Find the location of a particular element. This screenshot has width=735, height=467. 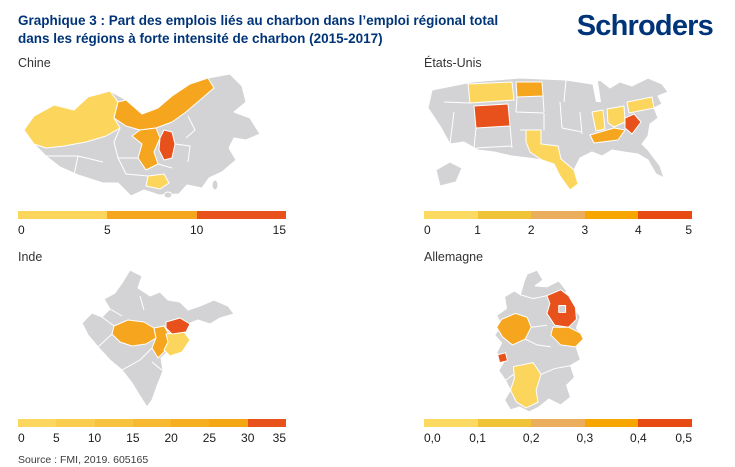

us-map-wrap is located at coordinates (567, 140).